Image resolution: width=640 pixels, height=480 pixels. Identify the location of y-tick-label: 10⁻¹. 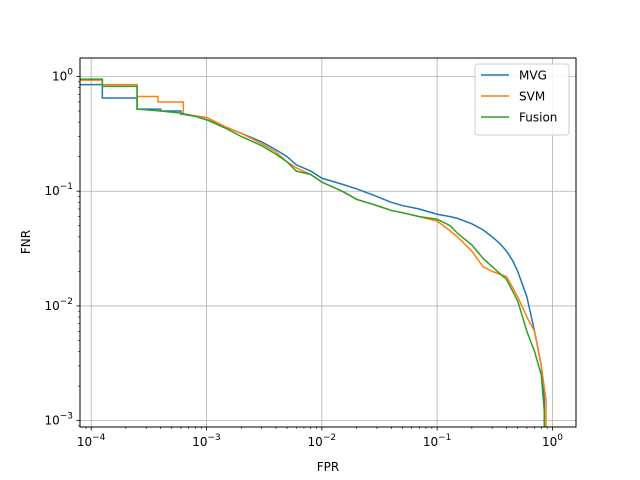
(58, 190).